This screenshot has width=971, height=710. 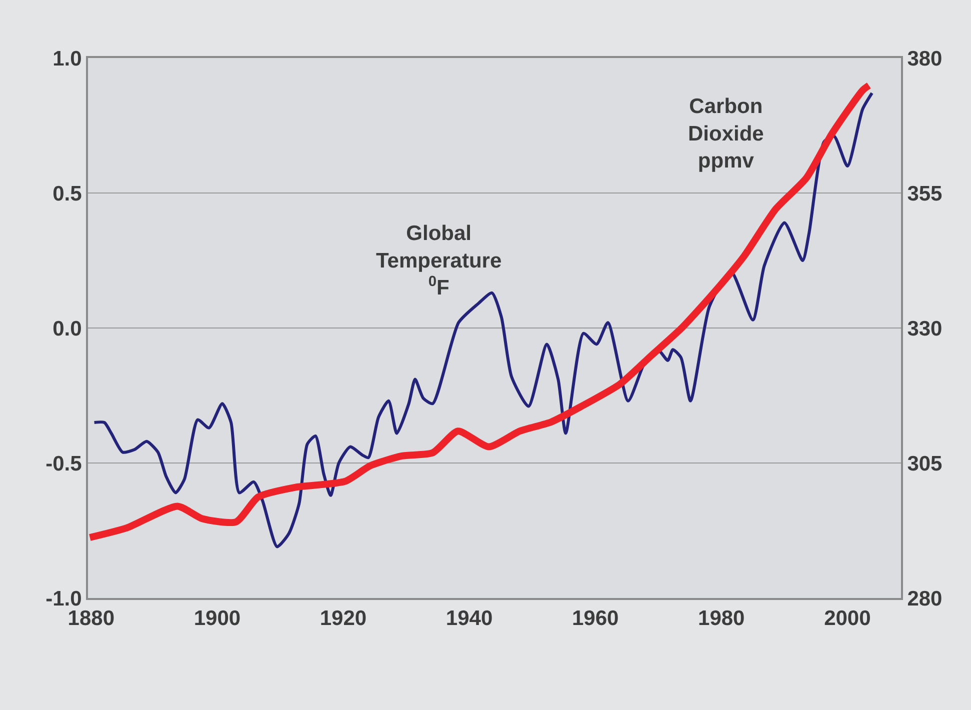 What do you see at coordinates (343, 618) in the screenshot?
I see `x-tick-label: 1920` at bounding box center [343, 618].